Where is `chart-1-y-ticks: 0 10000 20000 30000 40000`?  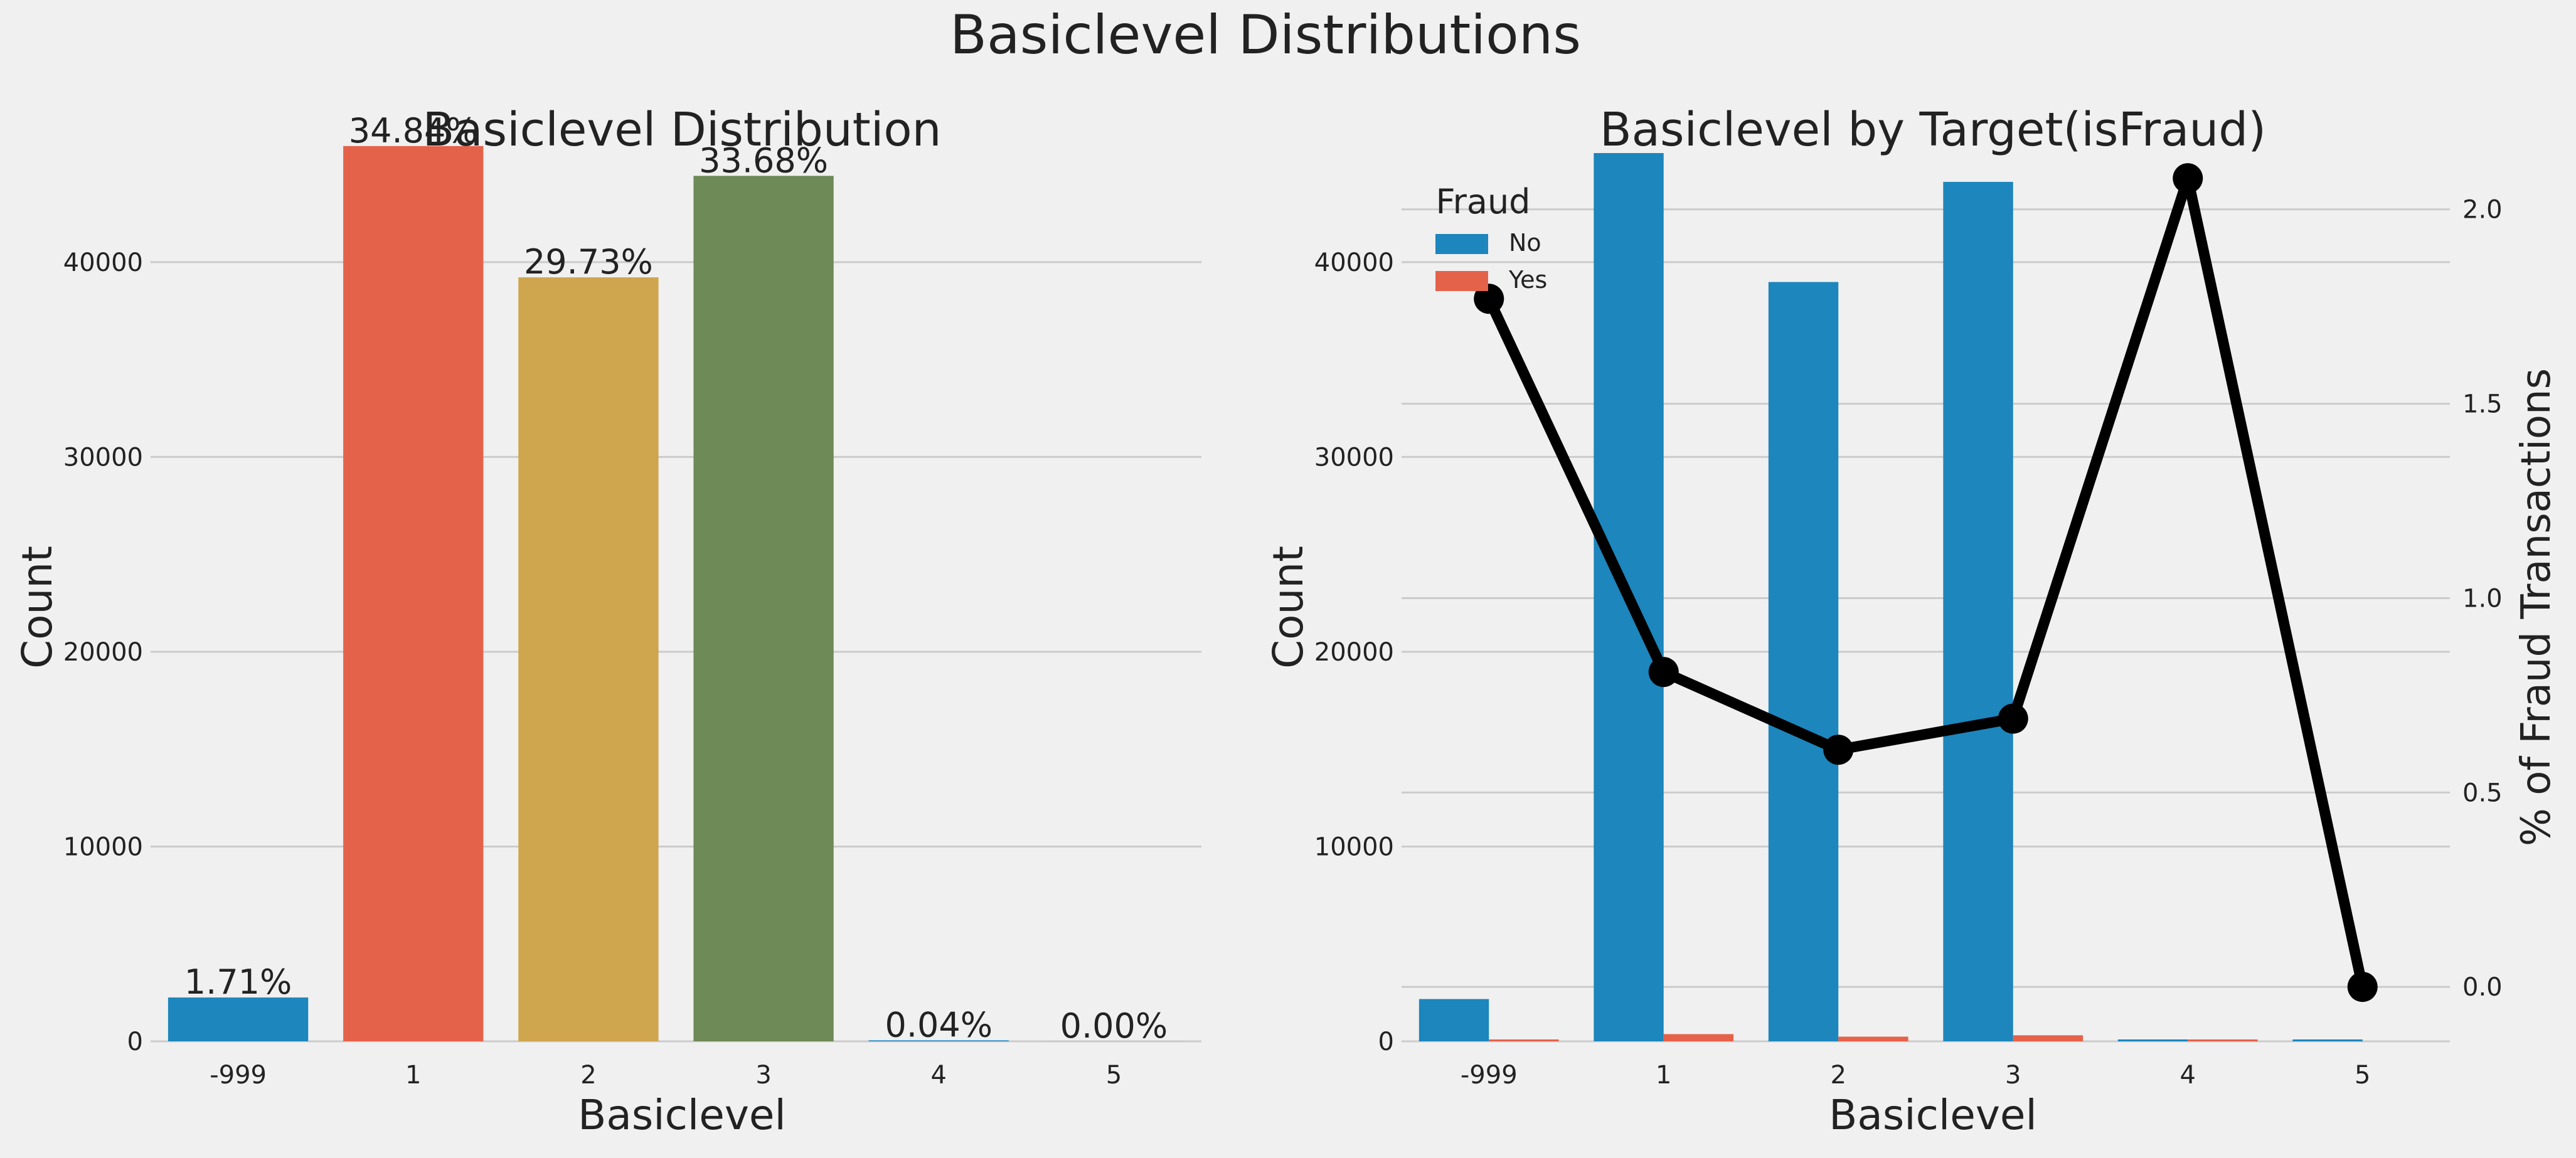 chart-1-y-ticks: 0 10000 20000 30000 40000 is located at coordinates (103, 652).